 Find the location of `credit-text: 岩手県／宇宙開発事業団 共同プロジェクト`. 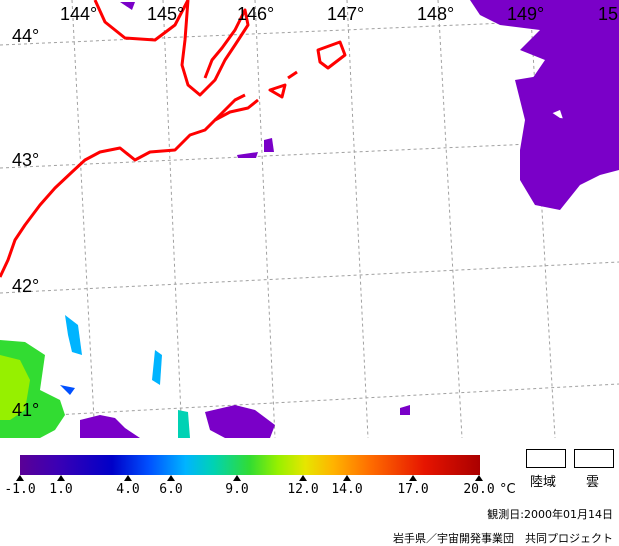

credit-text: 岩手県／宇宙開発事業団 共同プロジェクト is located at coordinates (503, 538).